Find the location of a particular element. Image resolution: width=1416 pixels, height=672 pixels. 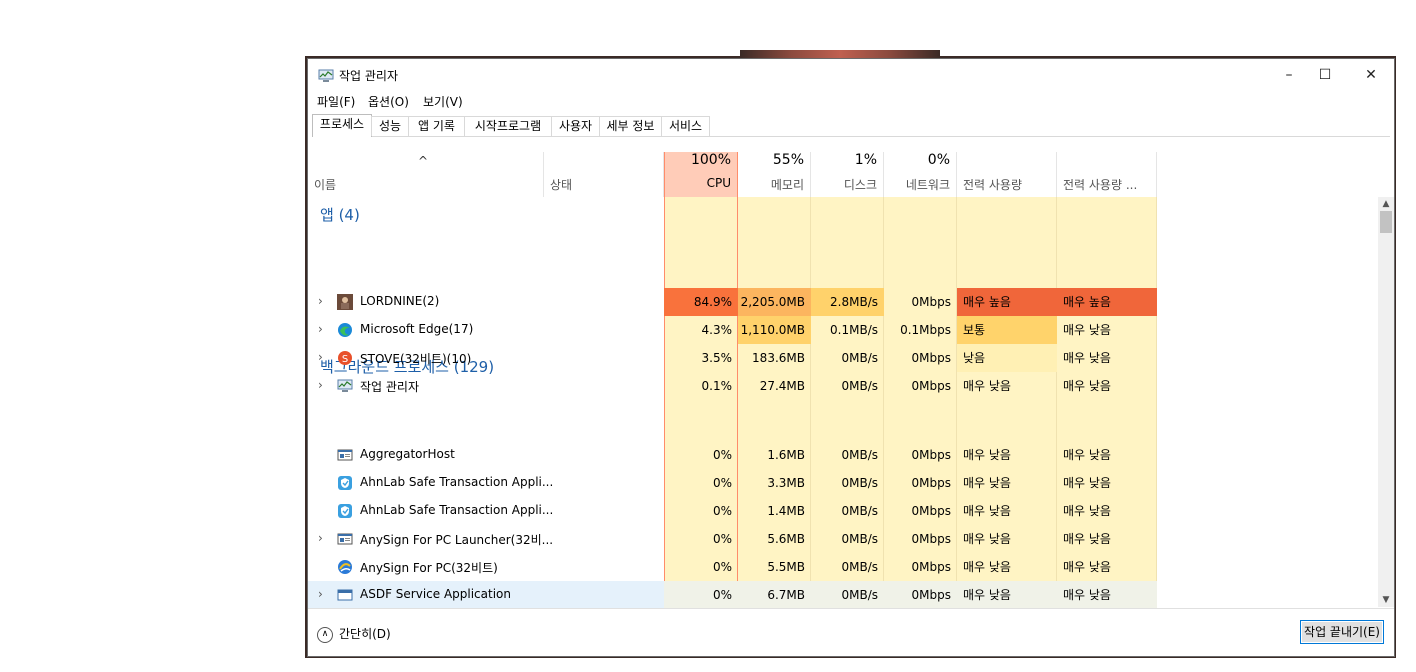

process-power-value: 보통 is located at coordinates (1007, 330).